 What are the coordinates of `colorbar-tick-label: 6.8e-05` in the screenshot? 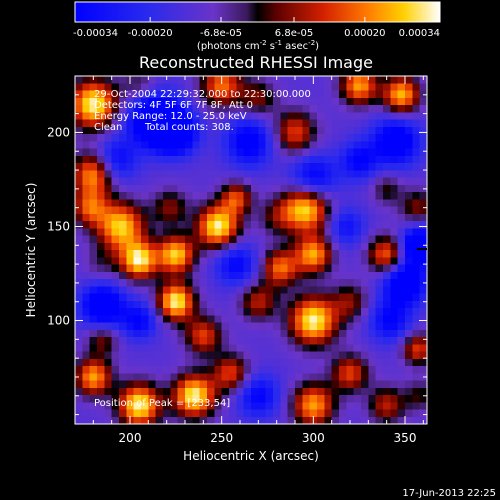 It's located at (294, 33).